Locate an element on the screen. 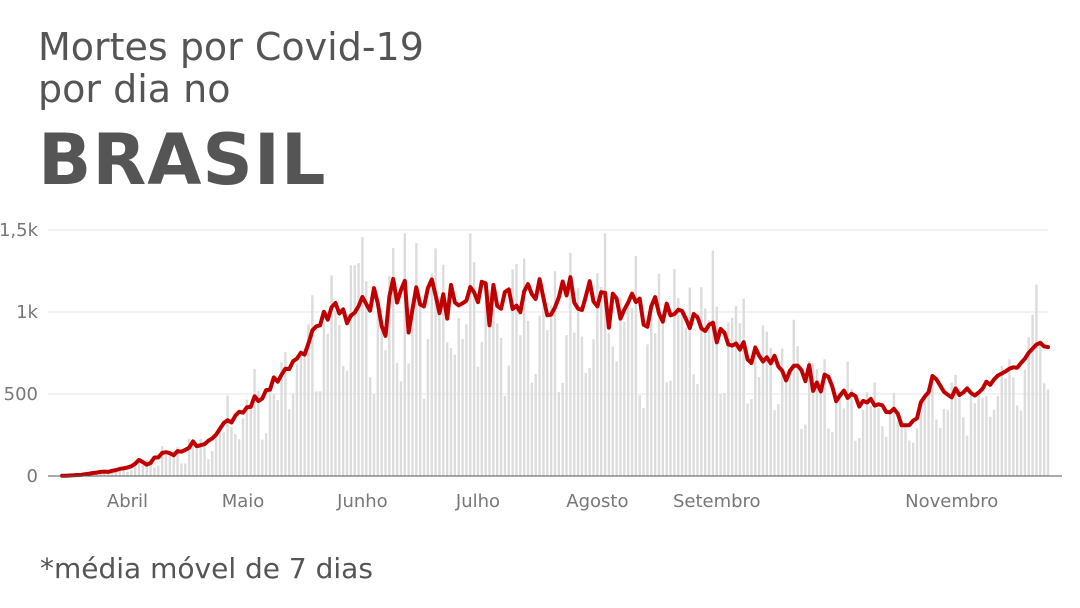  footnote: *média móvel de 7 dias is located at coordinates (206, 568).